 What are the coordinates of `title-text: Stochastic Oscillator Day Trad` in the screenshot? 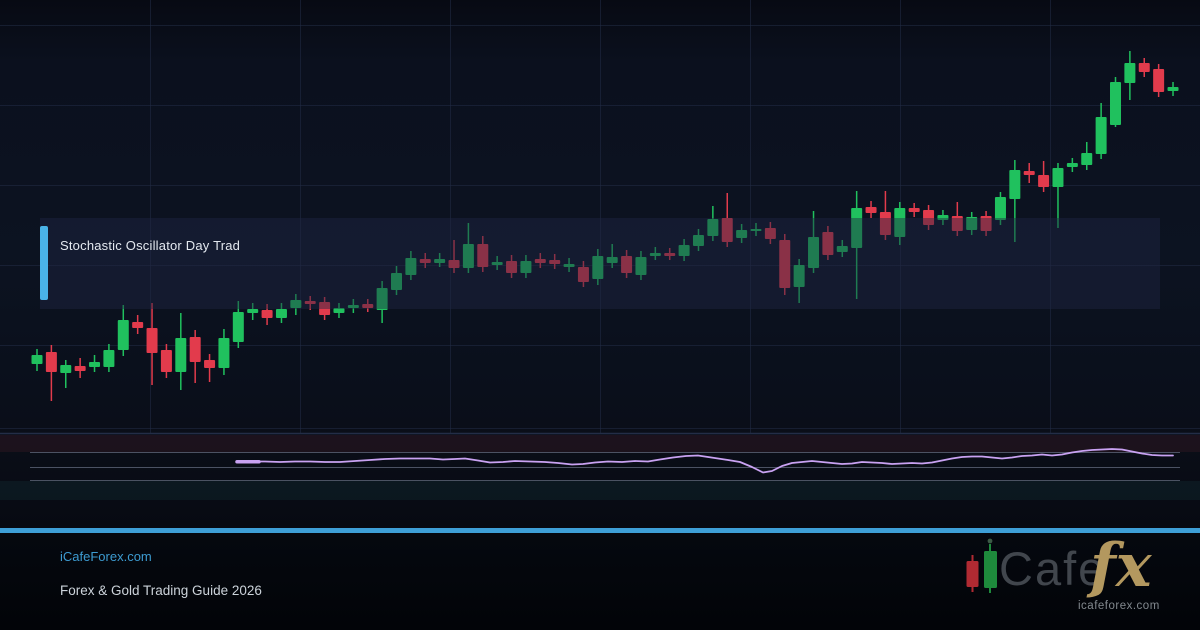 It's located at (150, 245).